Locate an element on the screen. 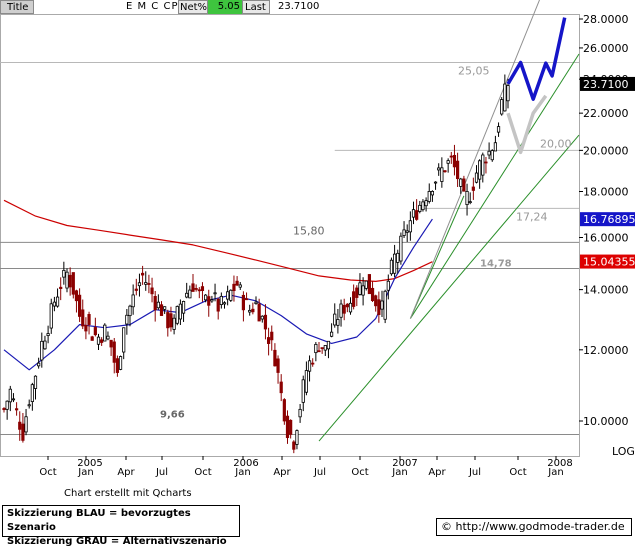 Image resolution: width=635 pixels, height=549 pixels. last-price-label: Last is located at coordinates (256, 7).